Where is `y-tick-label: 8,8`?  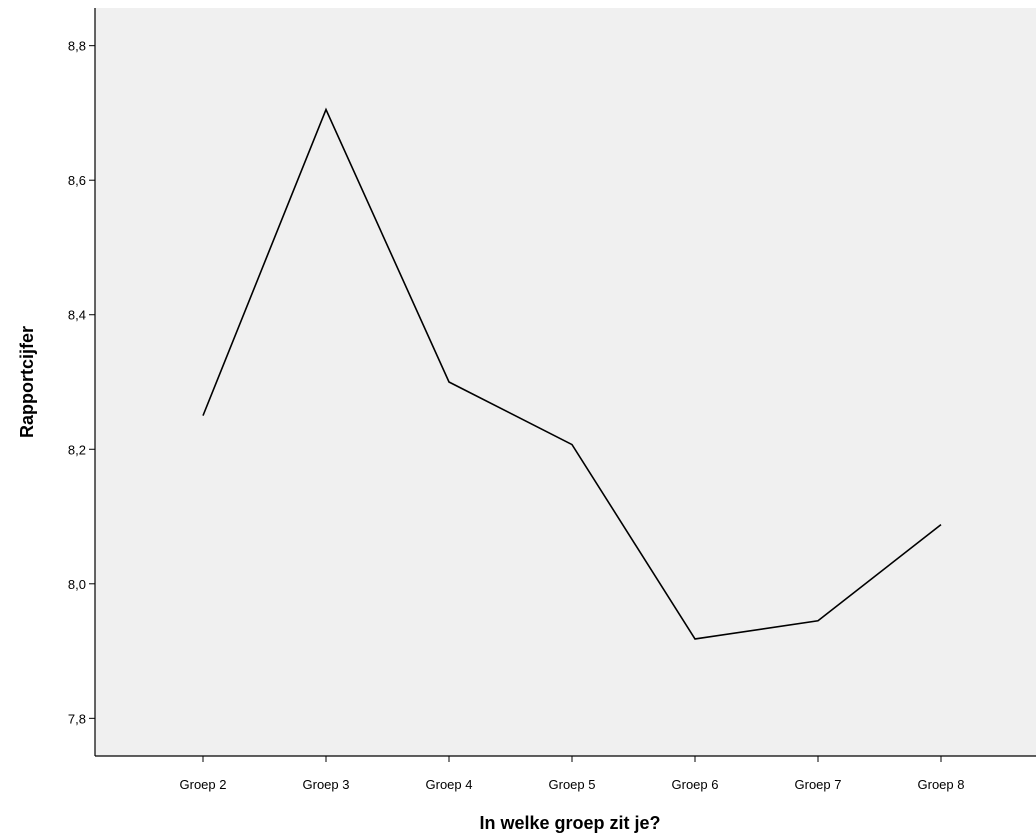 y-tick-label: 8,8 is located at coordinates (77, 46).